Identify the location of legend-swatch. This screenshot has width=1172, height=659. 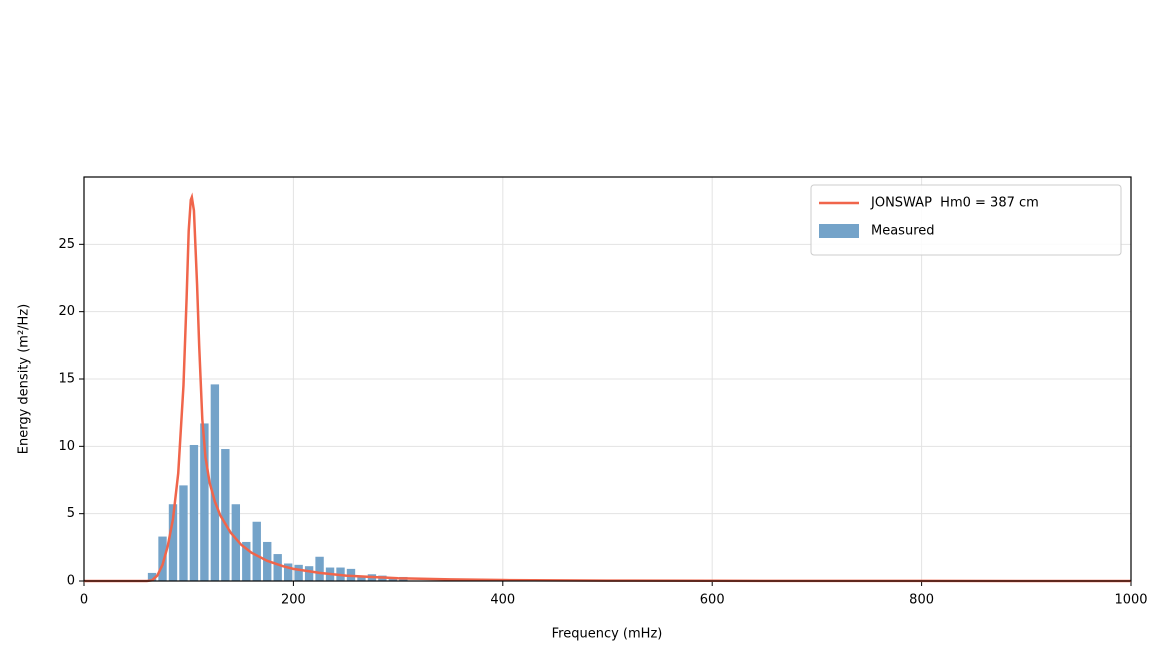
(839, 231).